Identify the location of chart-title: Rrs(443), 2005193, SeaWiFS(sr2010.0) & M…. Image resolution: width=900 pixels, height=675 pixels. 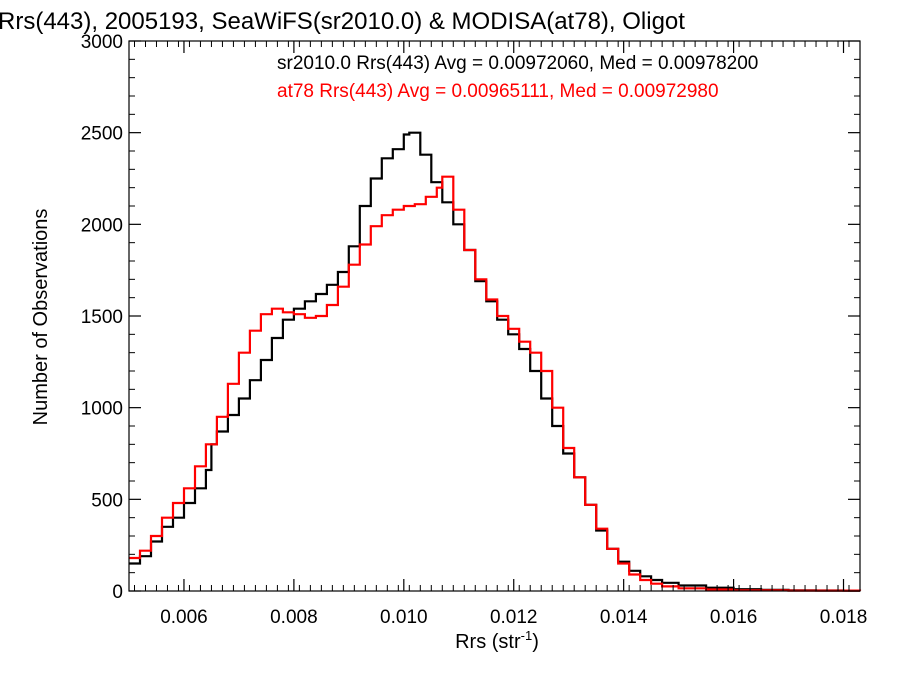
(342, 21).